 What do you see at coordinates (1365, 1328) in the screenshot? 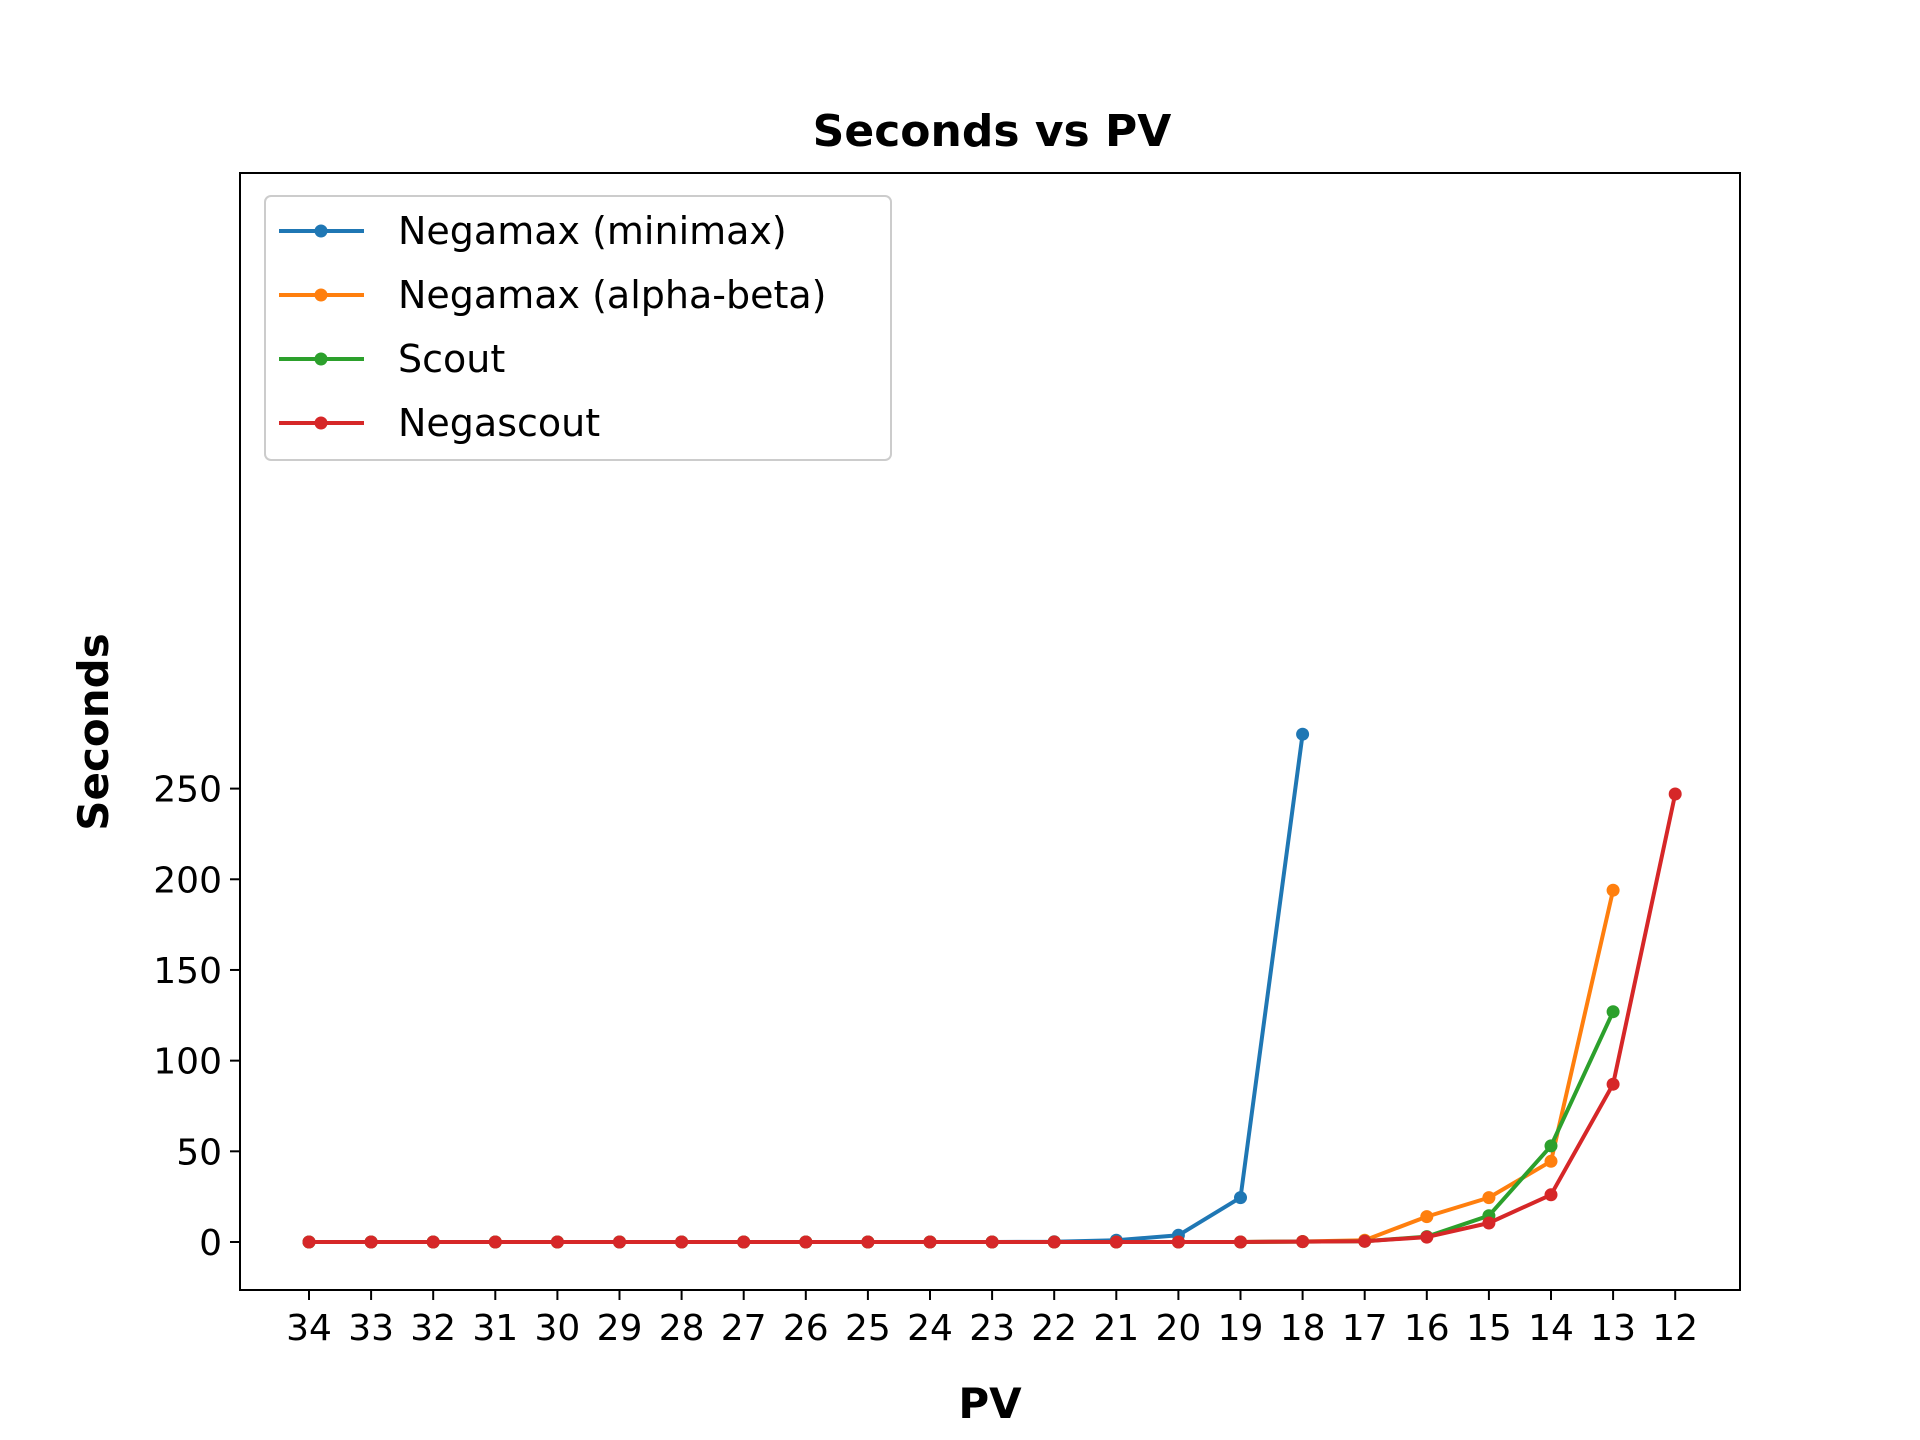
I see `x-tick-label: 17` at bounding box center [1365, 1328].